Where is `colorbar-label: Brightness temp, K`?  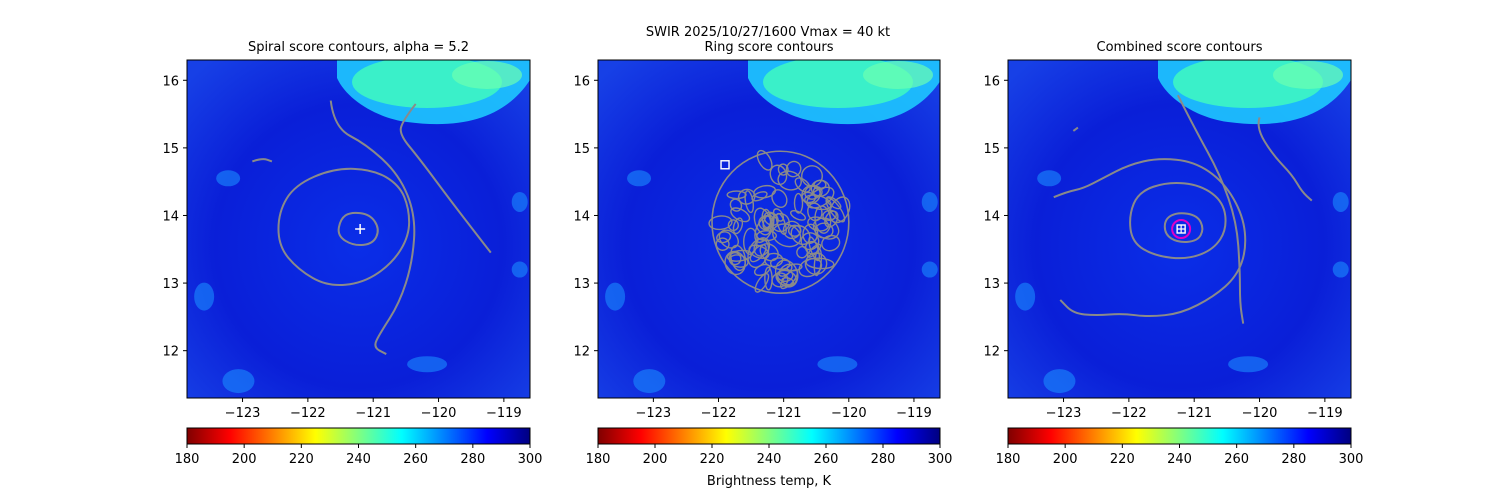 colorbar-label: Brightness temp, K is located at coordinates (769, 481).